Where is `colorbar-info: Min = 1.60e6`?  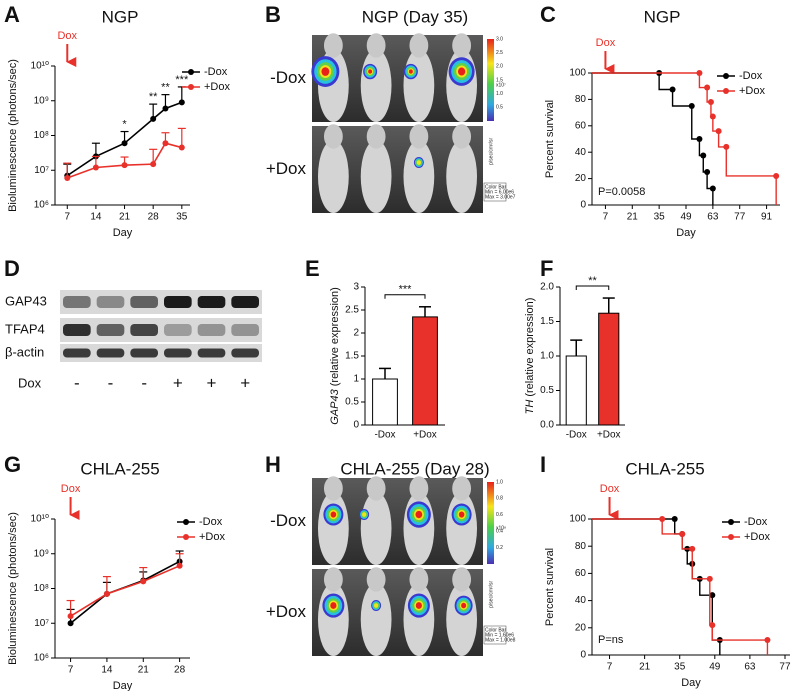 colorbar-info: Min = 1.60e6 is located at coordinates (499, 635).